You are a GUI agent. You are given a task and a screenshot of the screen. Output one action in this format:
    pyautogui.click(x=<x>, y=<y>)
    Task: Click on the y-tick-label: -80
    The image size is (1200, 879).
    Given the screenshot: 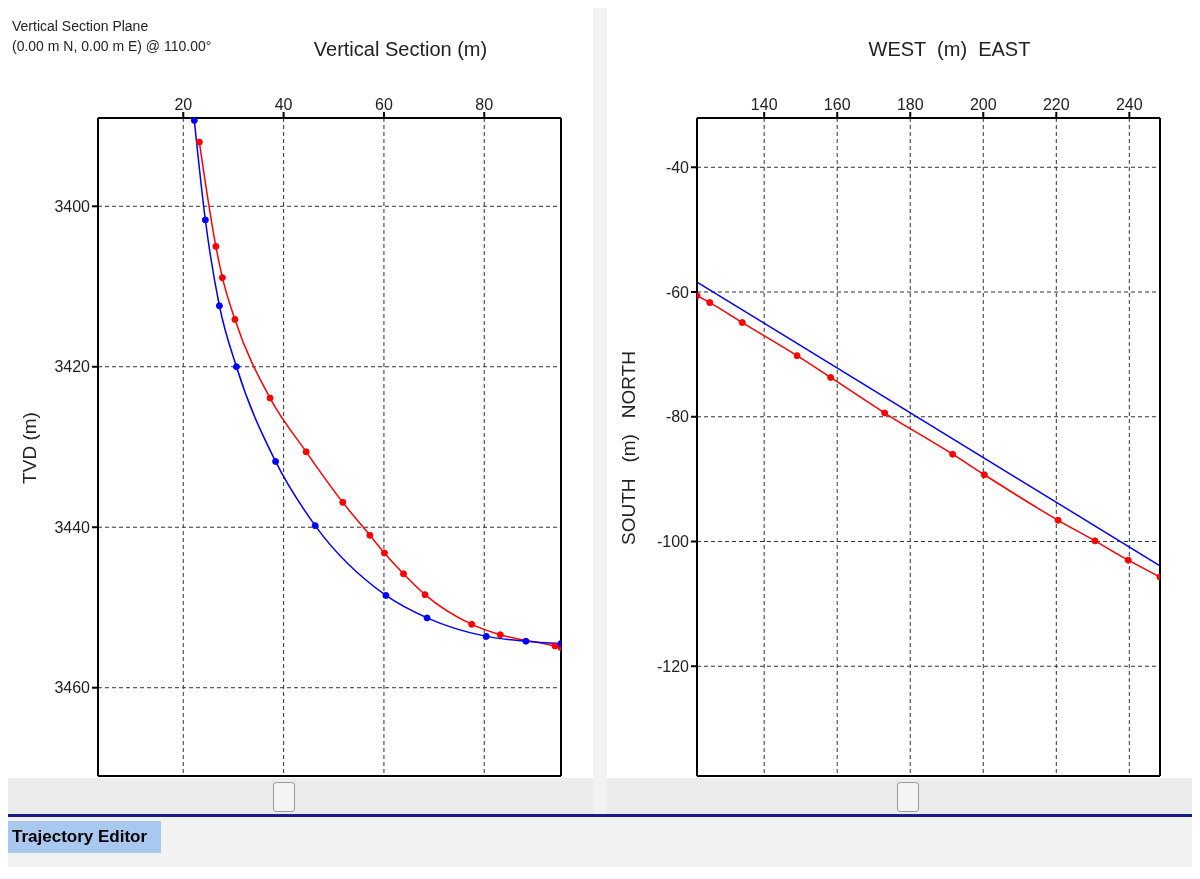 What is the action you would take?
    pyautogui.click(x=677, y=417)
    